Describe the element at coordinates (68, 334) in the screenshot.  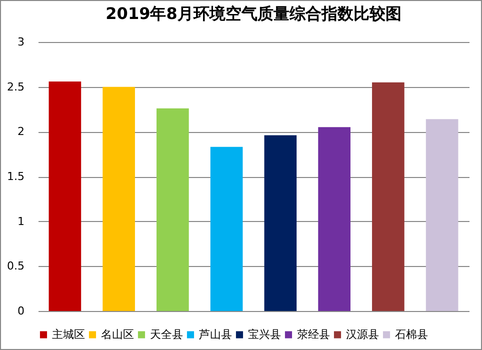
I see `legend-label: 主城区` at that location.